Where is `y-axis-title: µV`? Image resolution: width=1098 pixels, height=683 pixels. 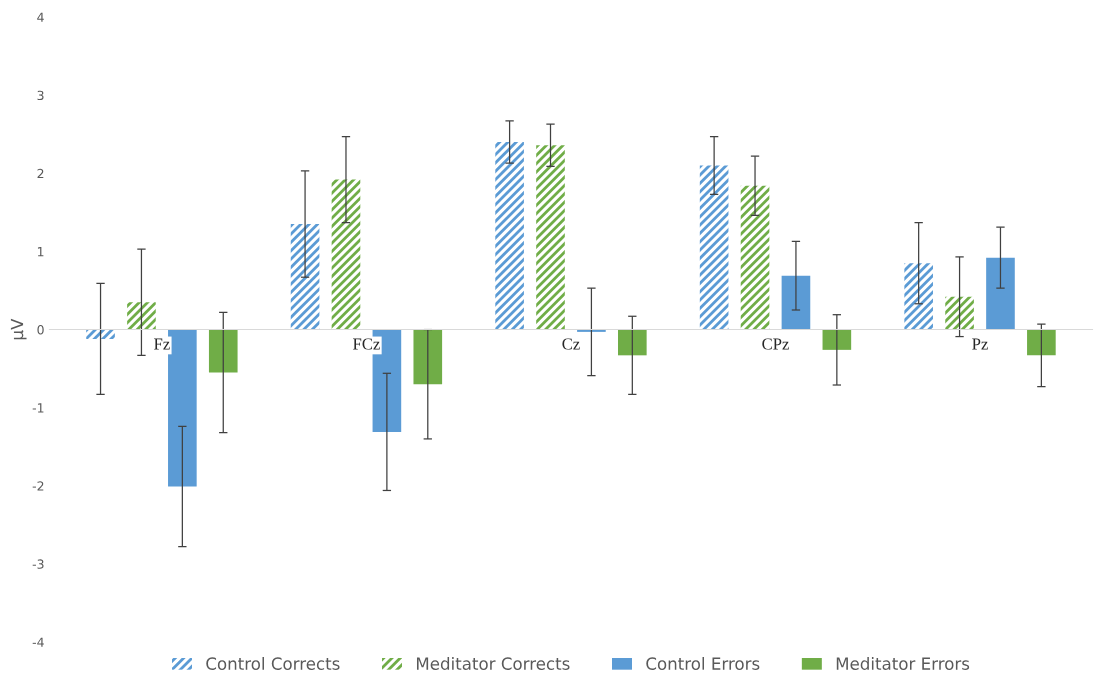
y-axis-title: µV is located at coordinates (18, 329).